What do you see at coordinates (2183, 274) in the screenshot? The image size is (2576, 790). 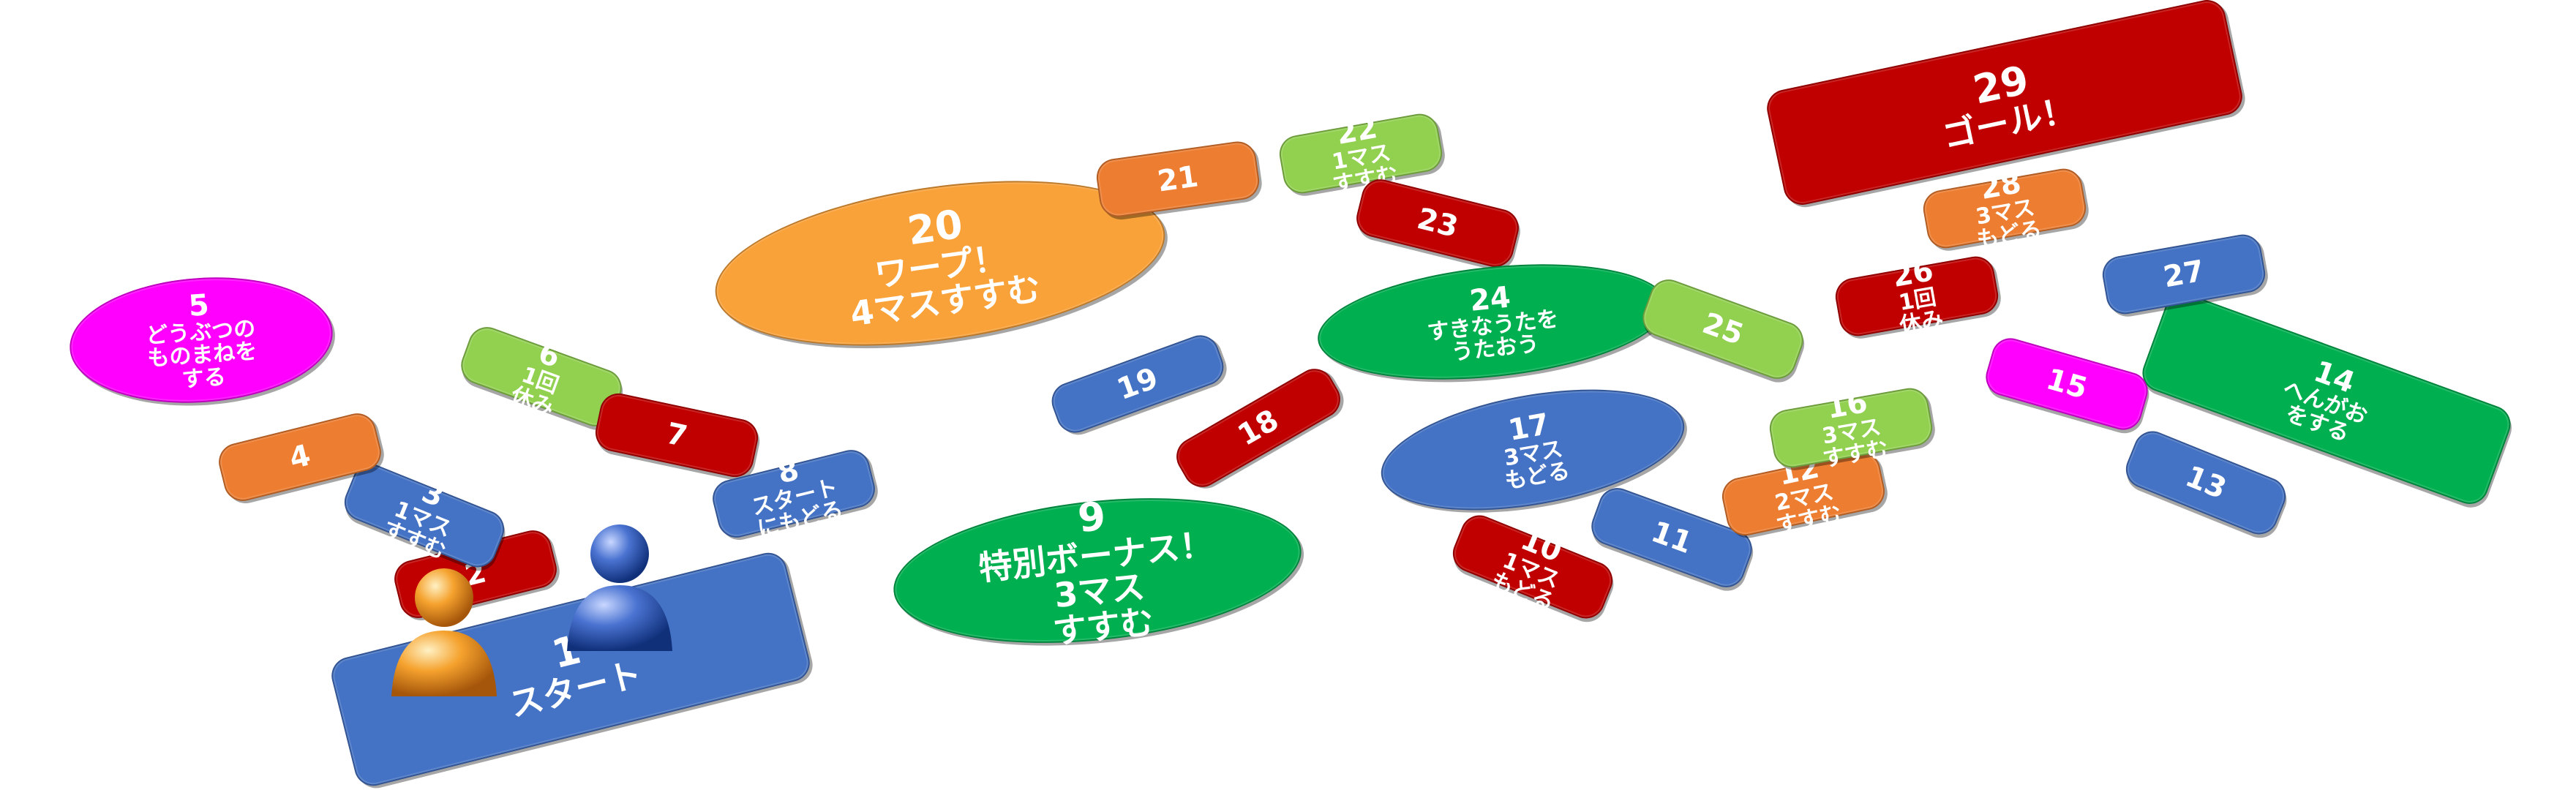 I see `square-number: 27` at bounding box center [2183, 274].